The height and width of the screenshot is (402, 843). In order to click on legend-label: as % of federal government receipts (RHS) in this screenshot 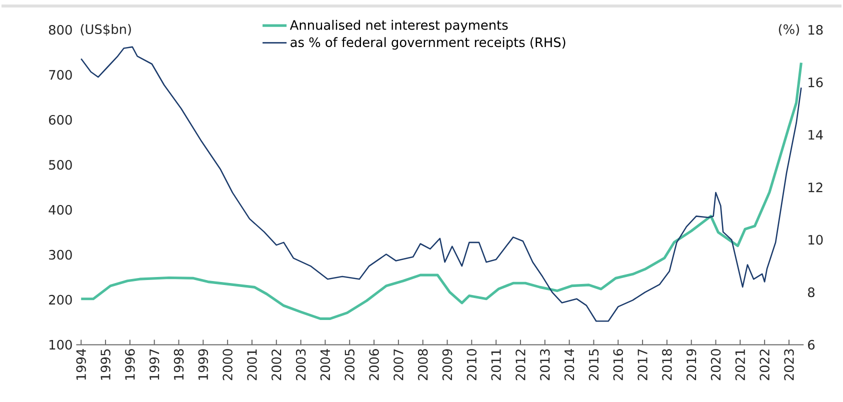, I will do `click(428, 43)`.